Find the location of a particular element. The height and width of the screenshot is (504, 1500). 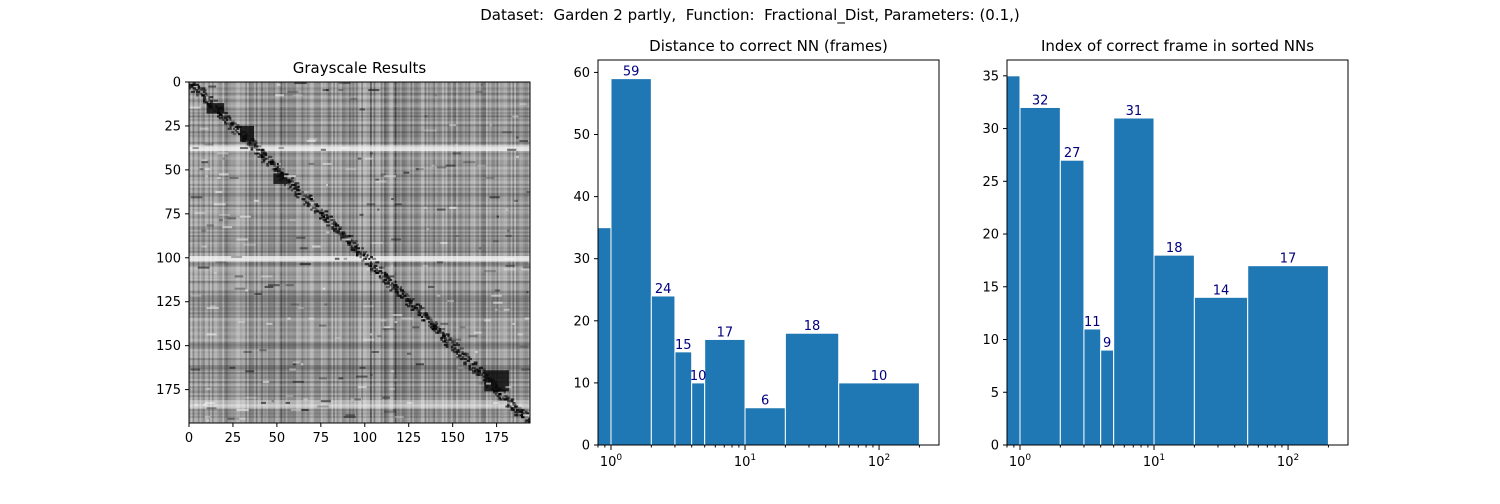

distance-histogram-y-axis: 0 10 20 30 40 50 60 is located at coordinates (585, 260).